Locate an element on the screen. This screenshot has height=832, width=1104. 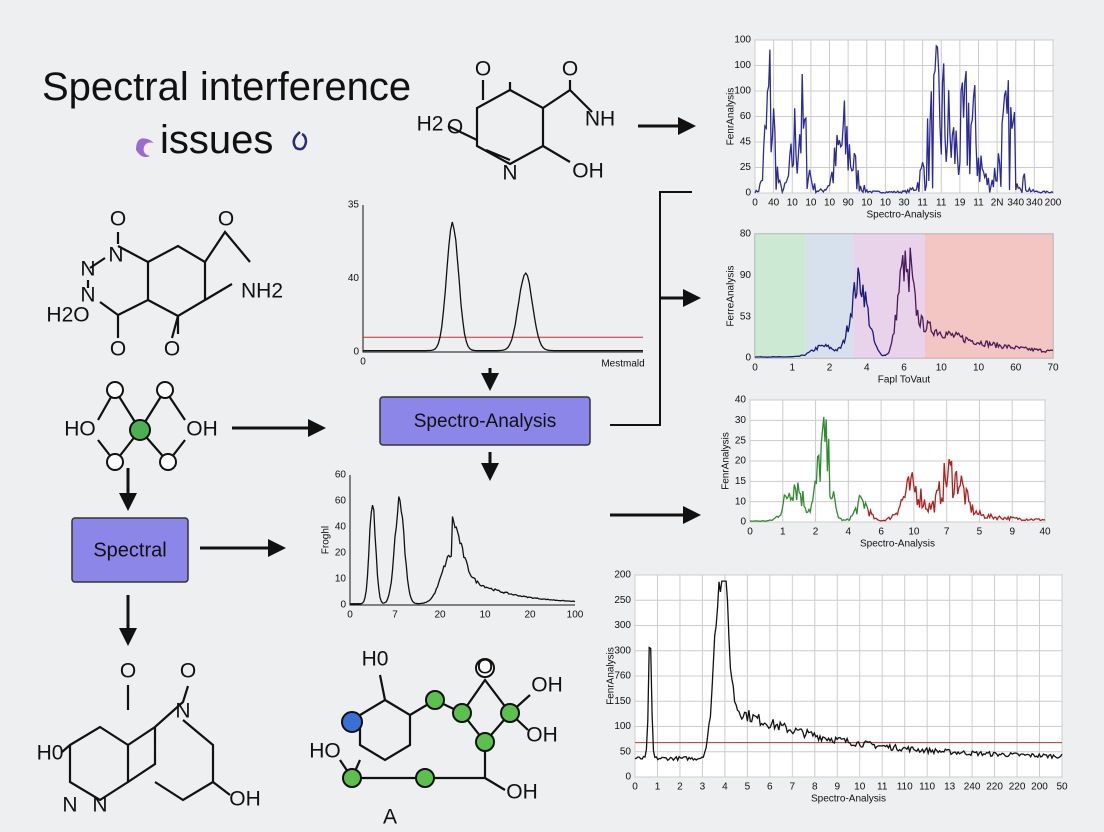
y-tick-label: 15 is located at coordinates (741, 481).